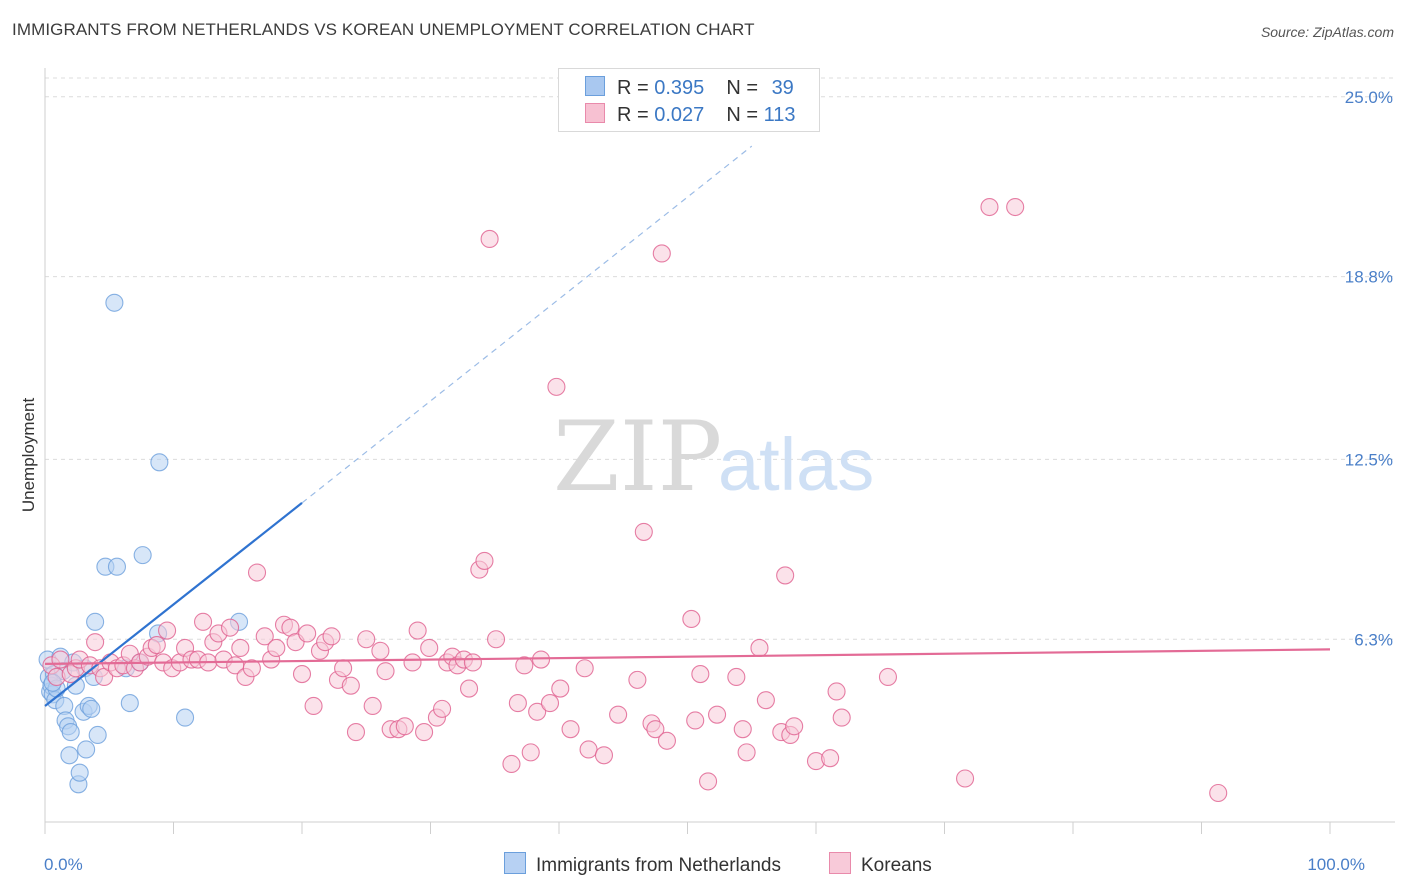  I want to click on series-legend-label: Koreans, so click(896, 865).